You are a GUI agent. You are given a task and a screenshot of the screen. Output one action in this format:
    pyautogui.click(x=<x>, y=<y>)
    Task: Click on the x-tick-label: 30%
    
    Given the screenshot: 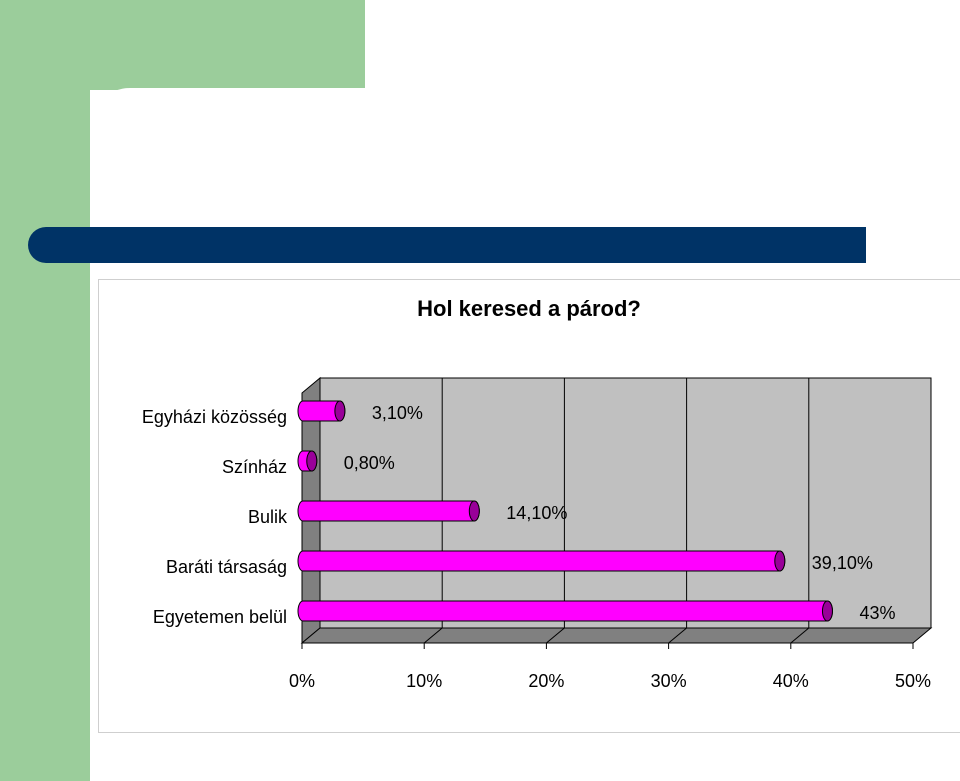 What is the action you would take?
    pyautogui.click(x=669, y=681)
    